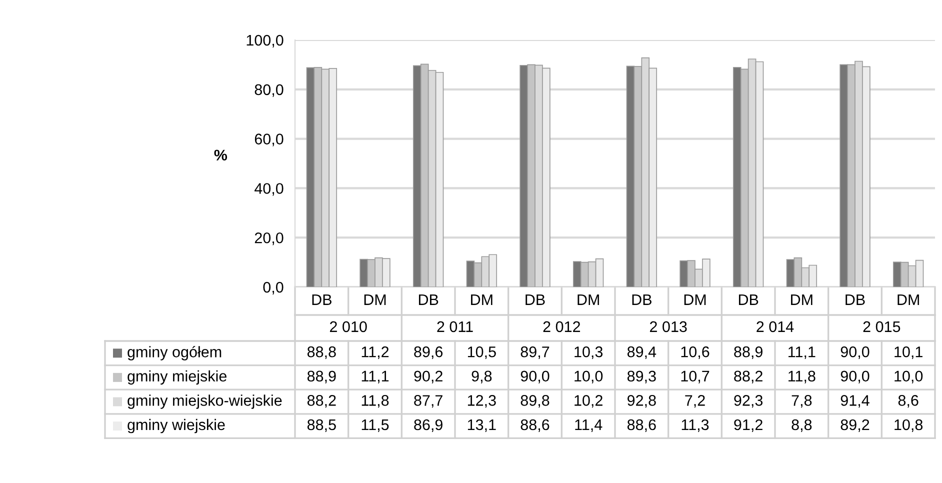 This screenshot has height=483, width=942. Describe the element at coordinates (642, 401) in the screenshot. I see `data-label: 92,8` at that location.